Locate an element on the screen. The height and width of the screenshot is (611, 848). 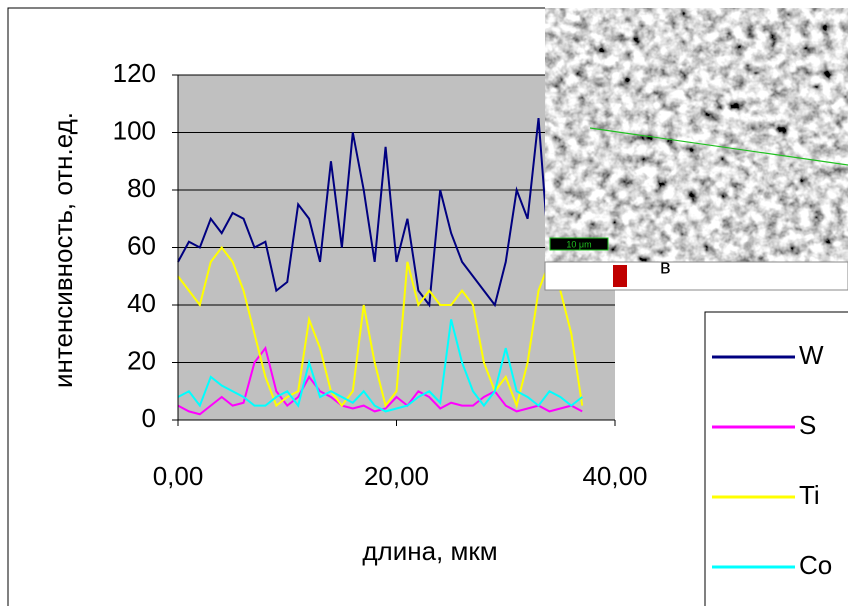
x-tick-label: 40,00 is located at coordinates (614, 476).